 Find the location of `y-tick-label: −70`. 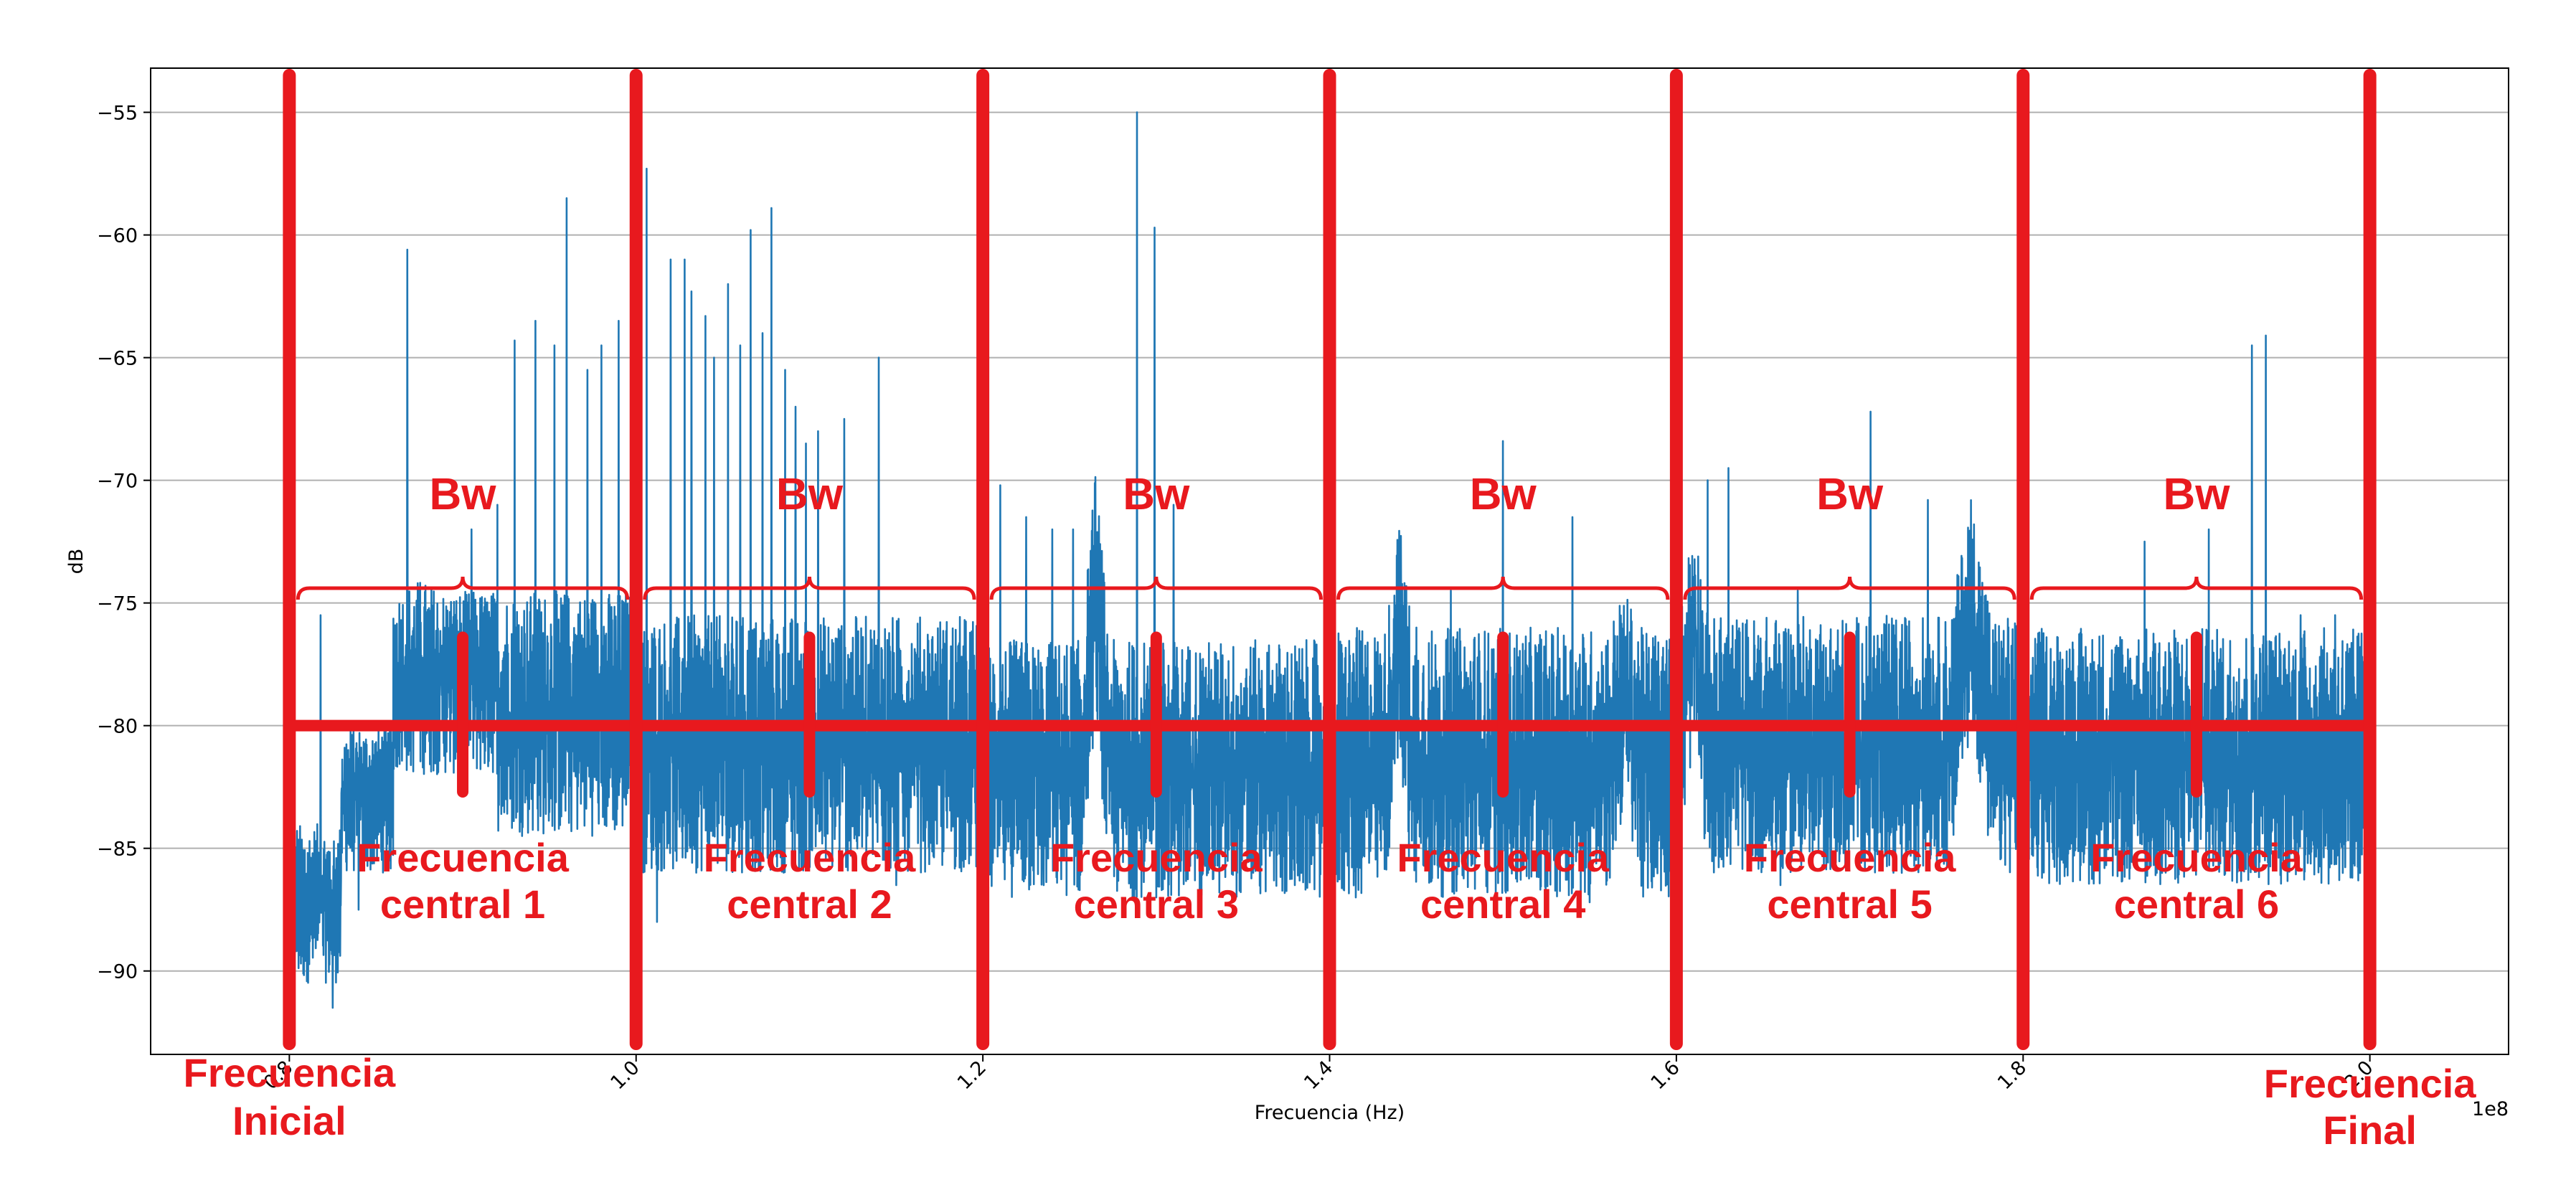

y-tick-label: −70 is located at coordinates (117, 482).